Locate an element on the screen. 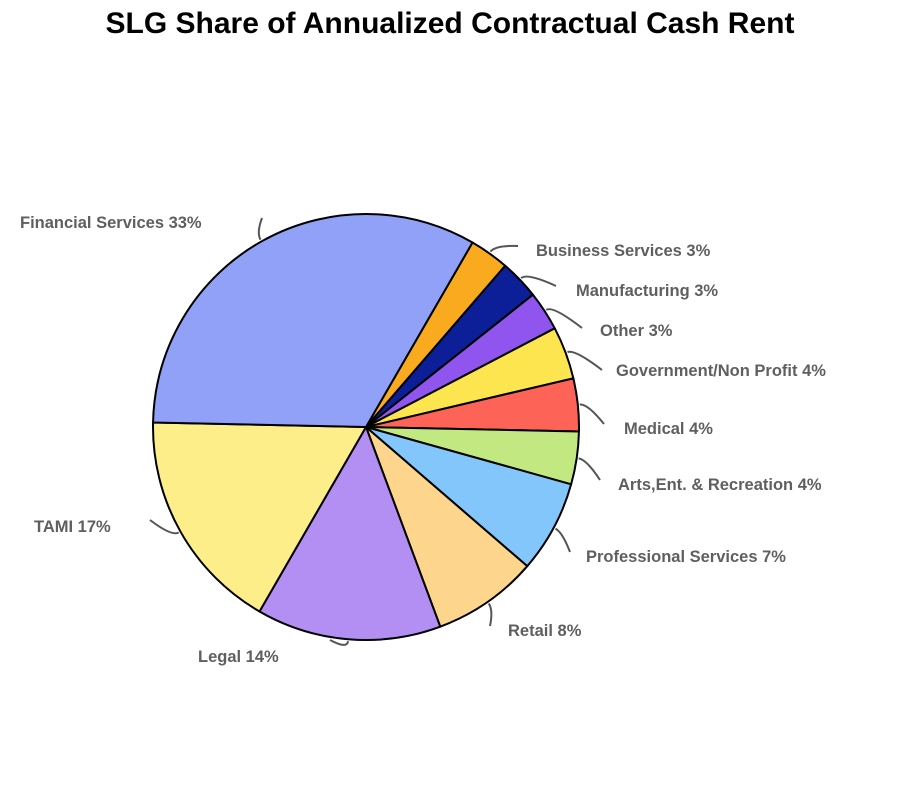 The height and width of the screenshot is (800, 900). pie-slice-financial-services is located at coordinates (313, 320).